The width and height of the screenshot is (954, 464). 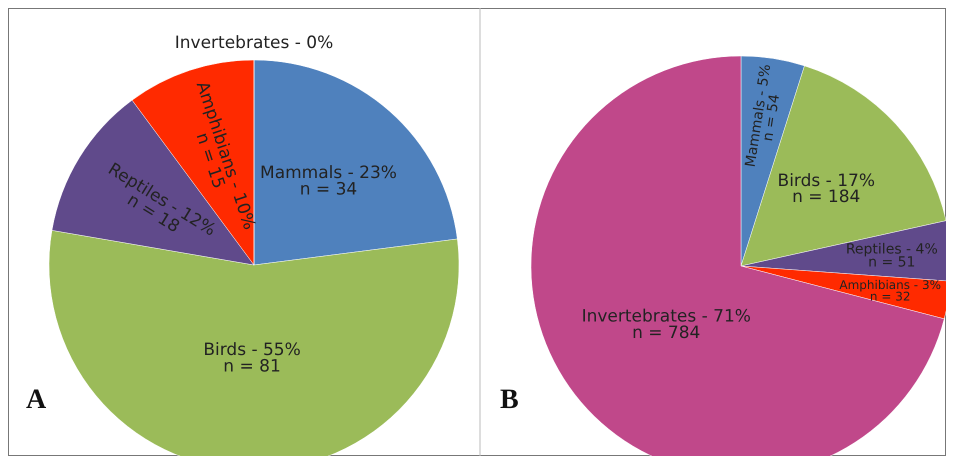 What do you see at coordinates (36, 399) in the screenshot?
I see `text: A` at bounding box center [36, 399].